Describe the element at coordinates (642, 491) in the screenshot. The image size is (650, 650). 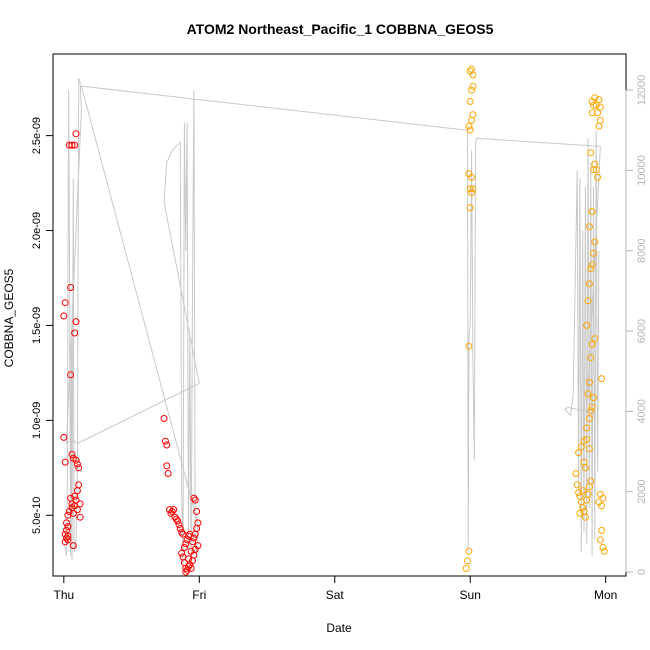
I see `altitude-tick-label: 2000` at that location.